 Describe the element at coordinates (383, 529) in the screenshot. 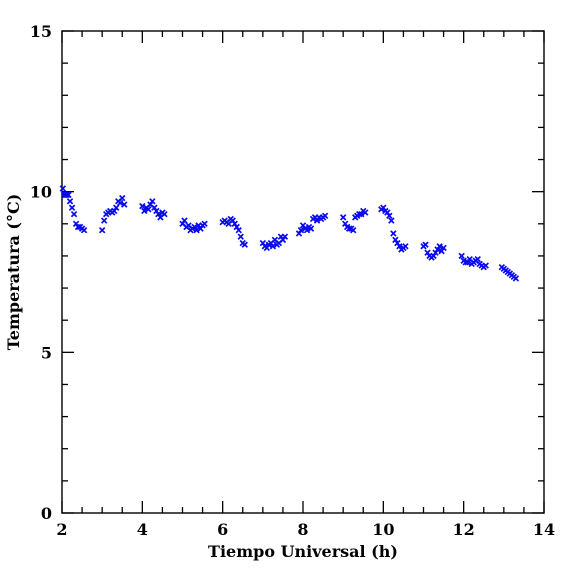

I see `x-tick-label: 10` at that location.